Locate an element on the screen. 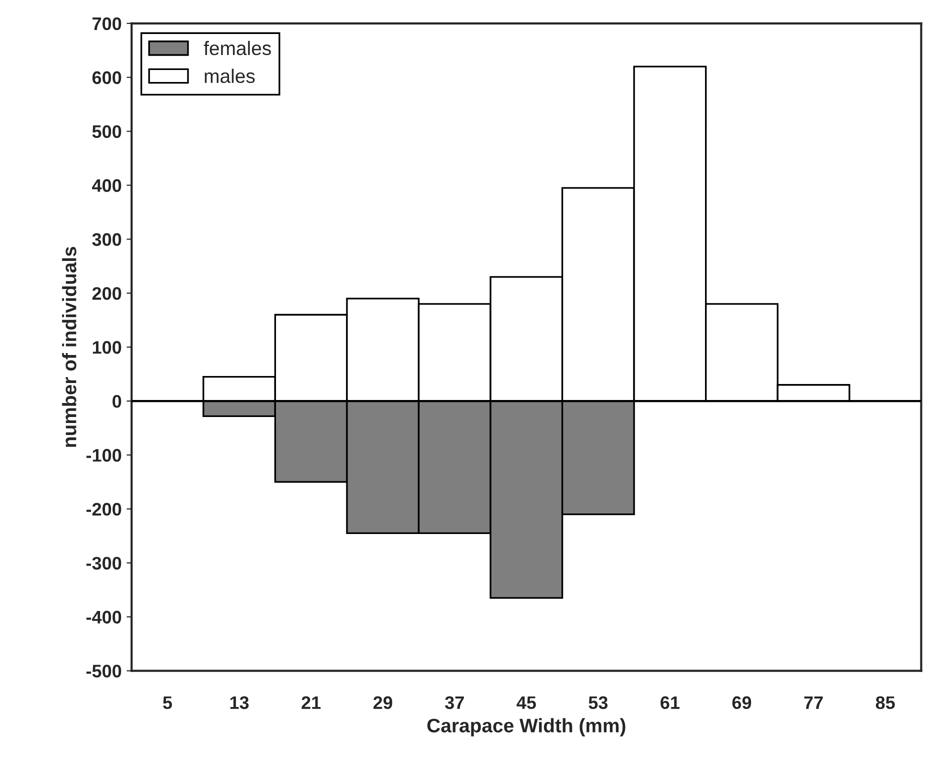 Image resolution: width=940 pixels, height=780 pixels. y-tick-label: -100 is located at coordinates (104, 455).